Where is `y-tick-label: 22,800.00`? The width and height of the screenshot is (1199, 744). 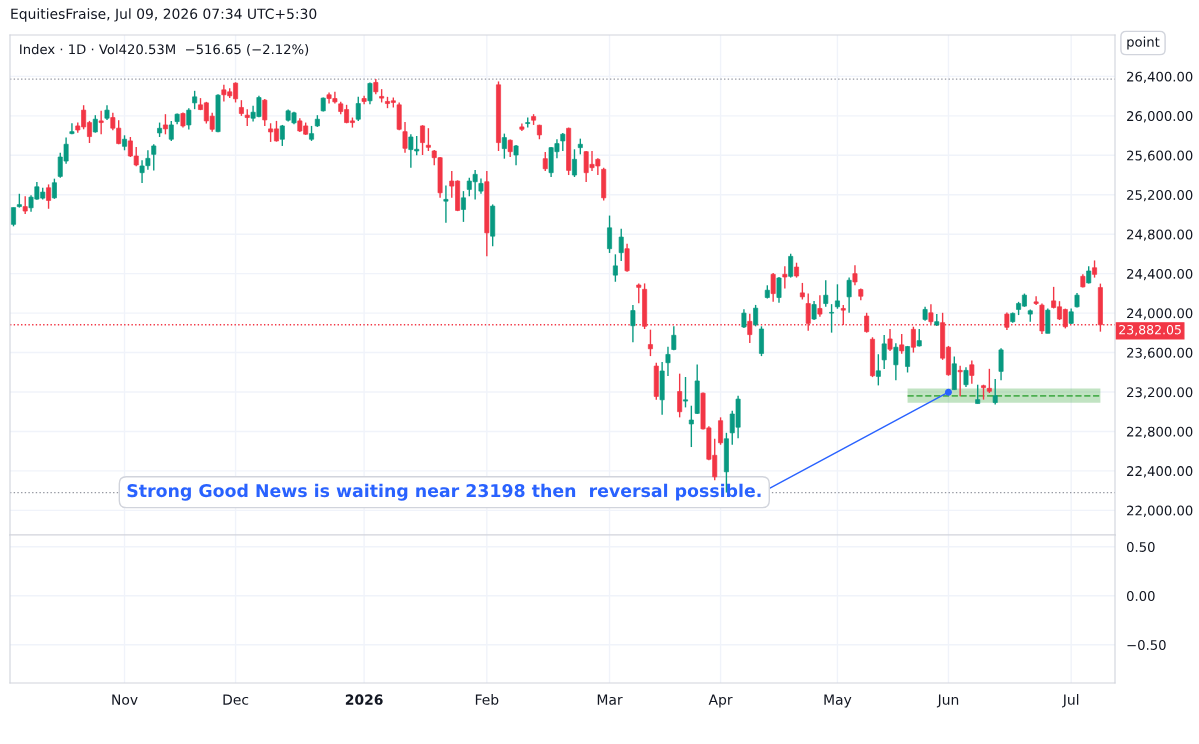 y-tick-label: 22,800.00 is located at coordinates (1160, 432).